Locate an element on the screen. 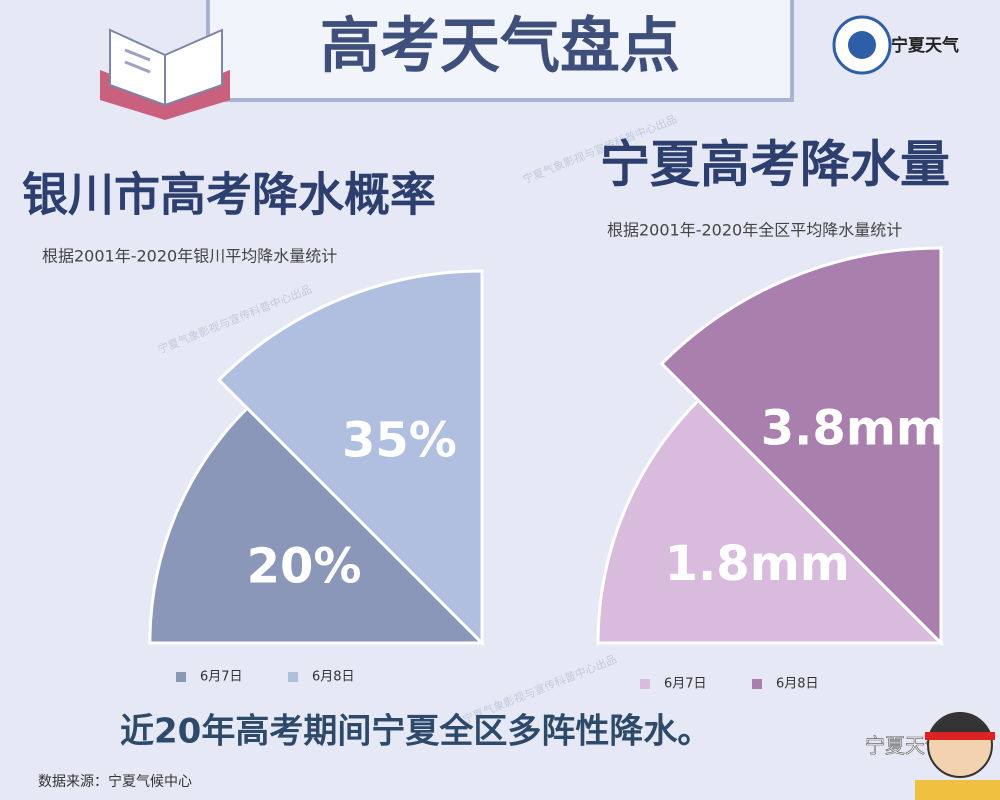 This screenshot has height=800, width=1000. logo-text: 宁夏天气 is located at coordinates (925, 45).